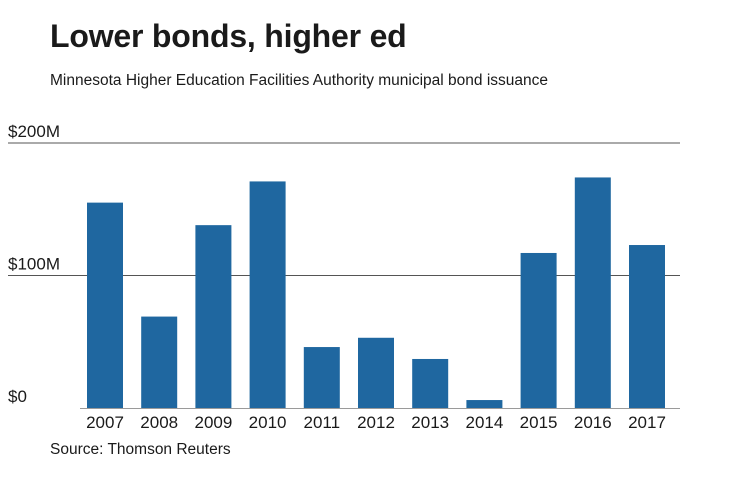  I want to click on bar-2010, so click(267, 294).